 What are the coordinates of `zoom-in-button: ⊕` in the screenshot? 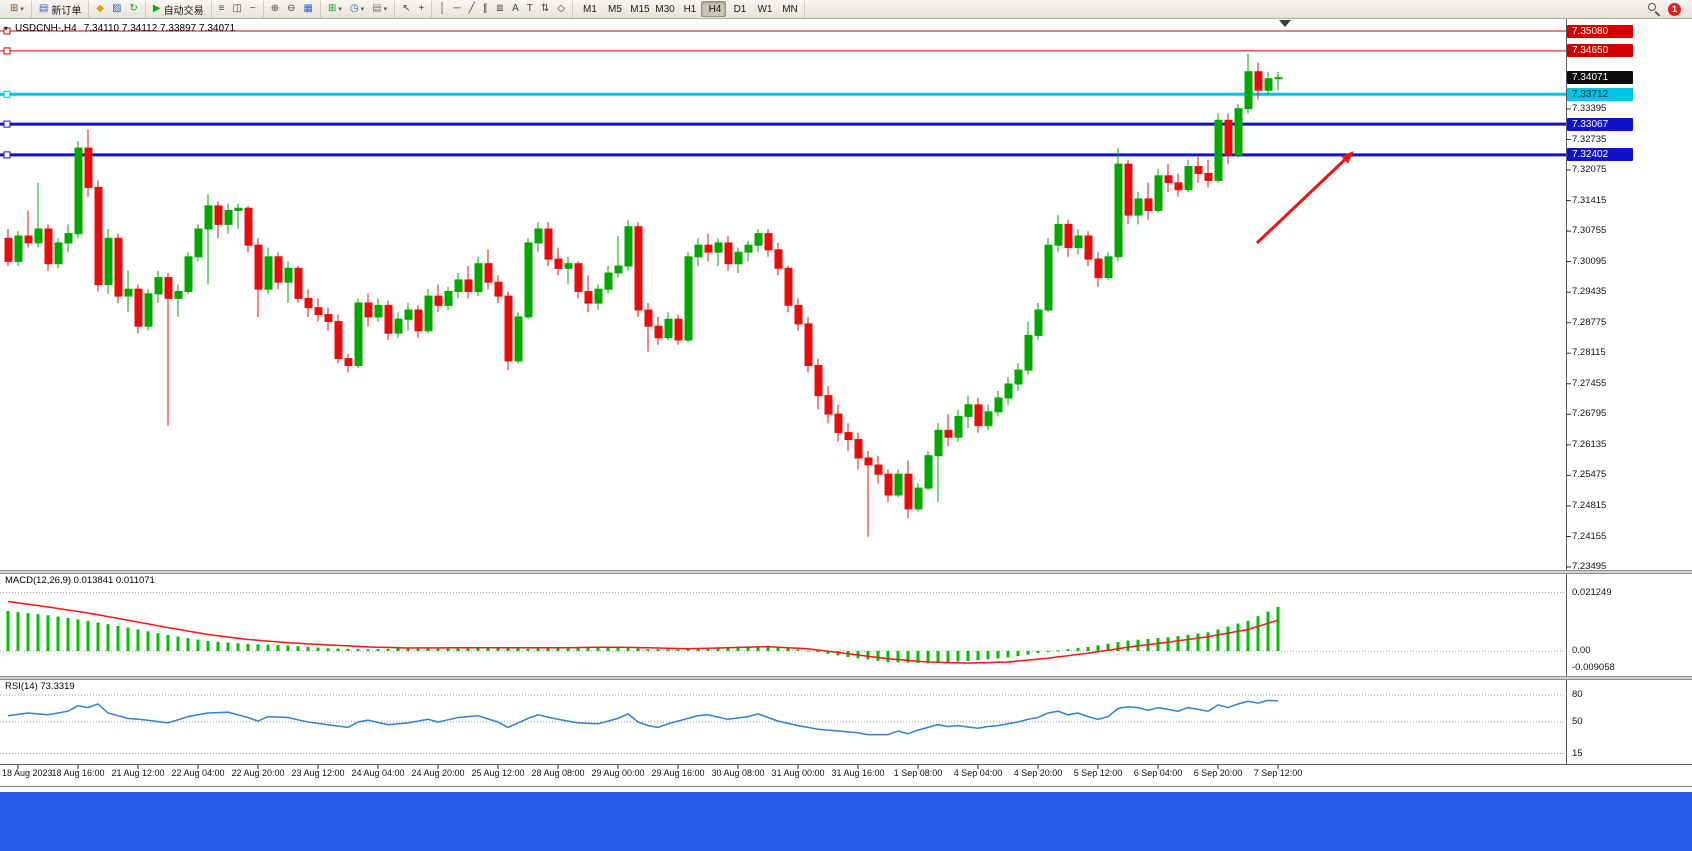 It's located at (275, 9).